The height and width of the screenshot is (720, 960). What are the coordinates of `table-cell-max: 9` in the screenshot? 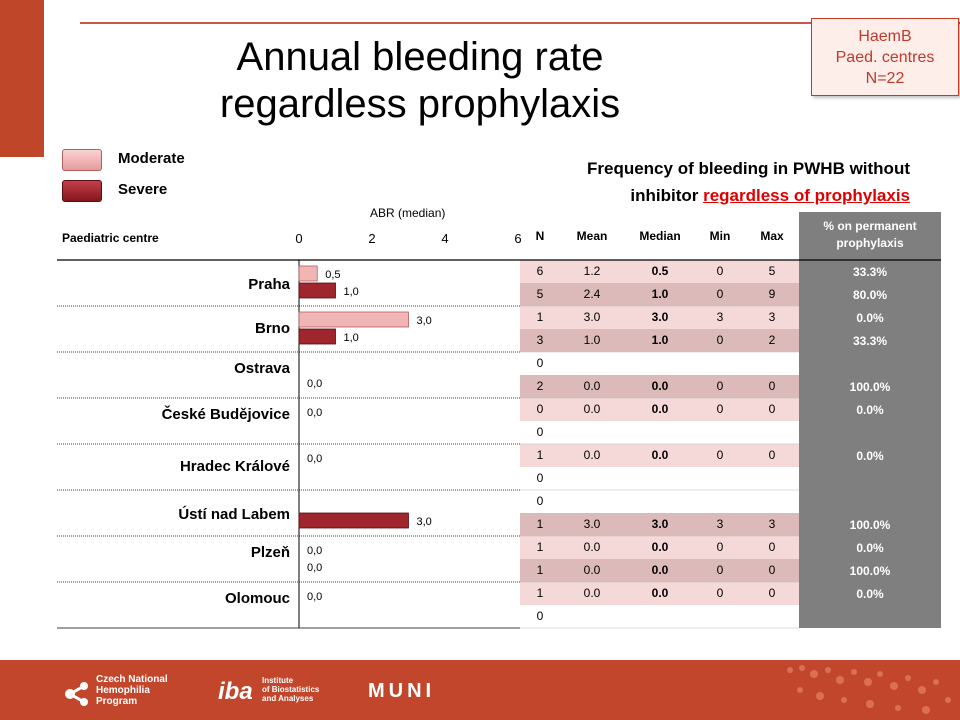 It's located at (772, 294).